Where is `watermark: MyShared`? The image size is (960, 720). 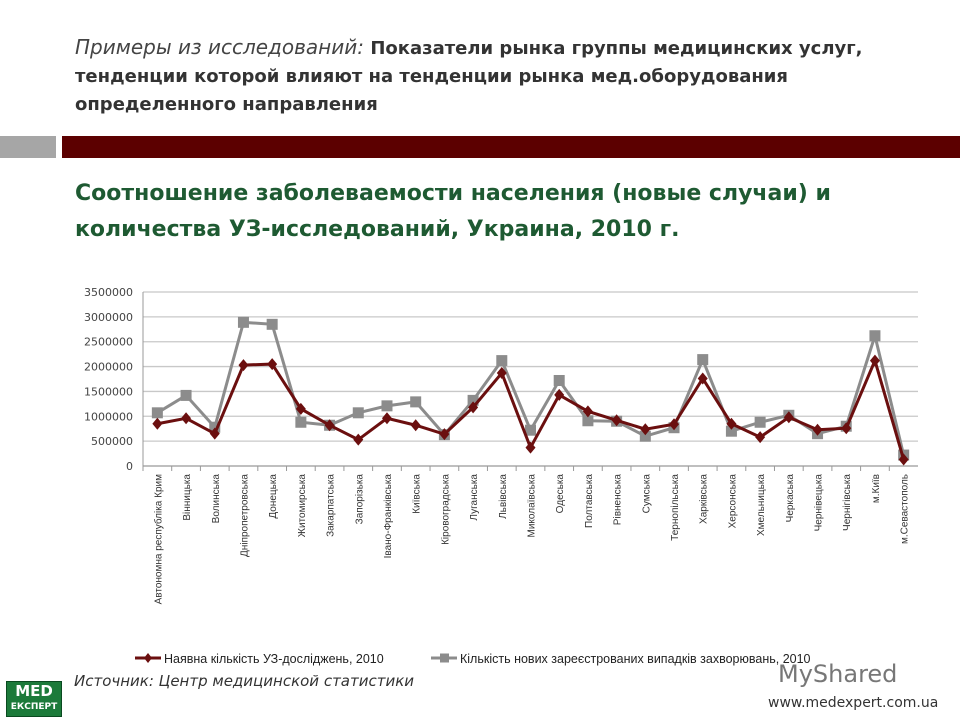 watermark: MyShared is located at coordinates (838, 674).